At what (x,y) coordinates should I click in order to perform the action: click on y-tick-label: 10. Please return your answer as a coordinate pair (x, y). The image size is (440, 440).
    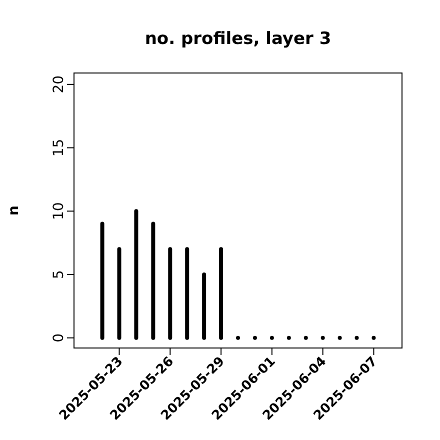
    Looking at the image, I should click on (59, 211).